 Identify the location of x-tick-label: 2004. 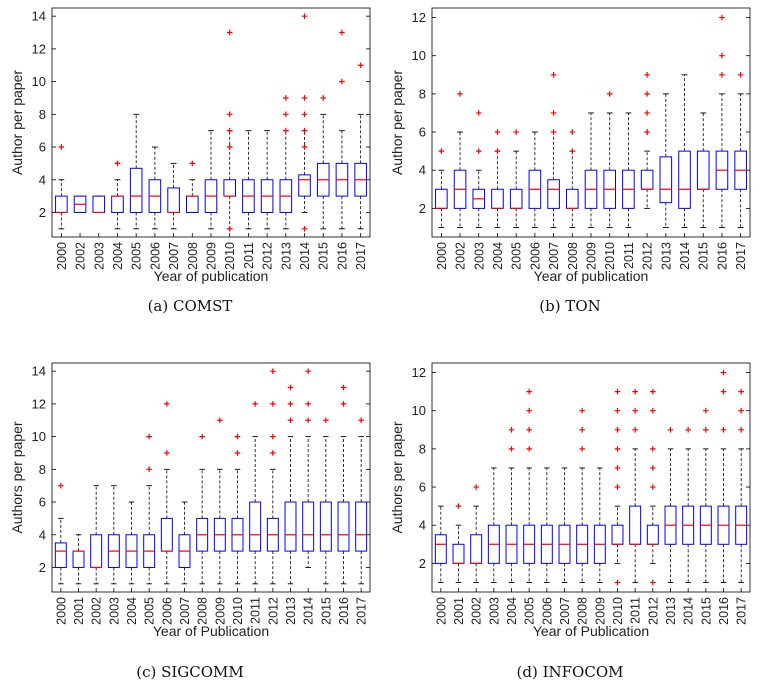
(512, 611).